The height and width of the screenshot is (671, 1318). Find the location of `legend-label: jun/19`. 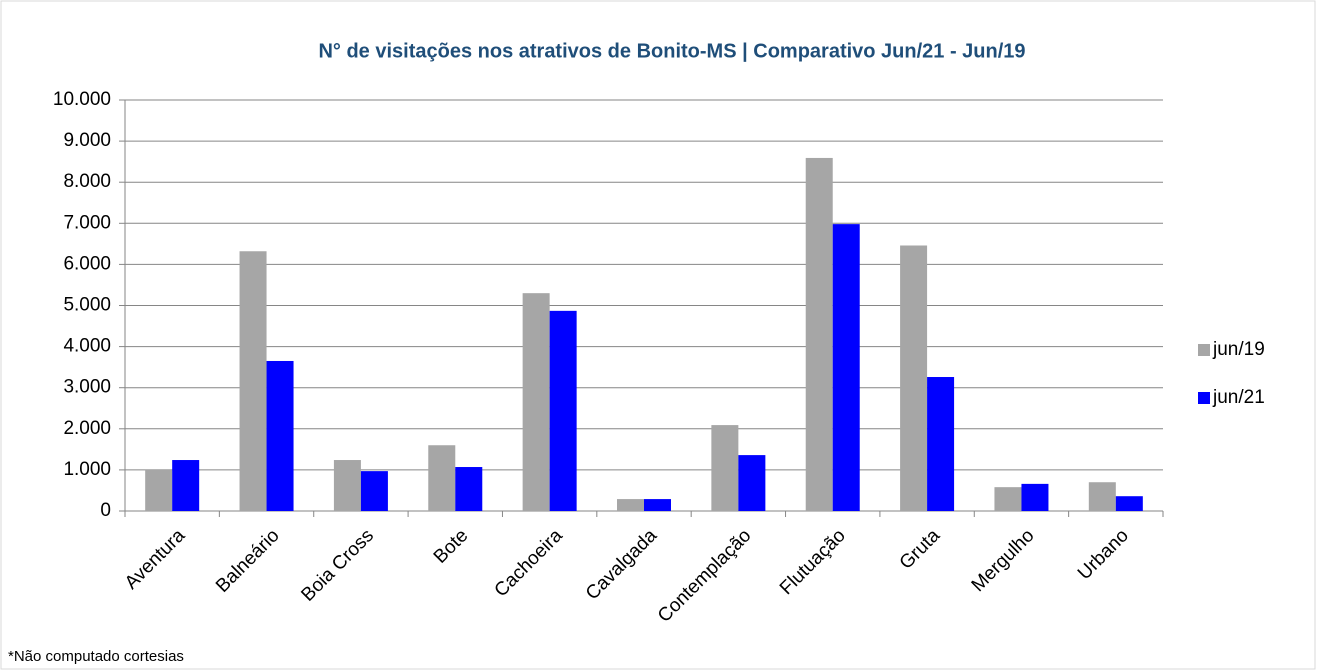

legend-label: jun/19 is located at coordinates (1238, 349).